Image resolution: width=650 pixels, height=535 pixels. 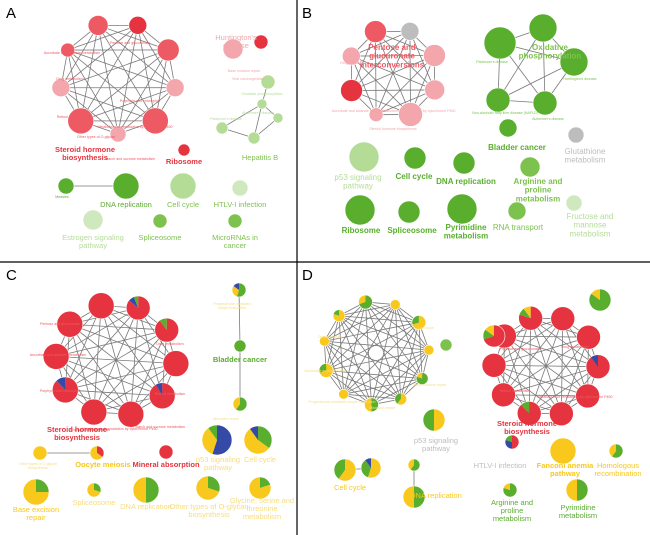 I want to click on panel-letter-a: A, so click(x=11, y=13).